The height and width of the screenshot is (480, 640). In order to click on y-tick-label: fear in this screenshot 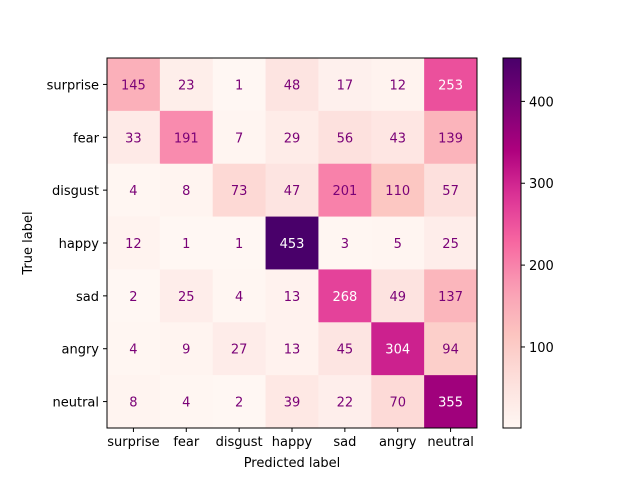, I will do `click(86, 138)`.